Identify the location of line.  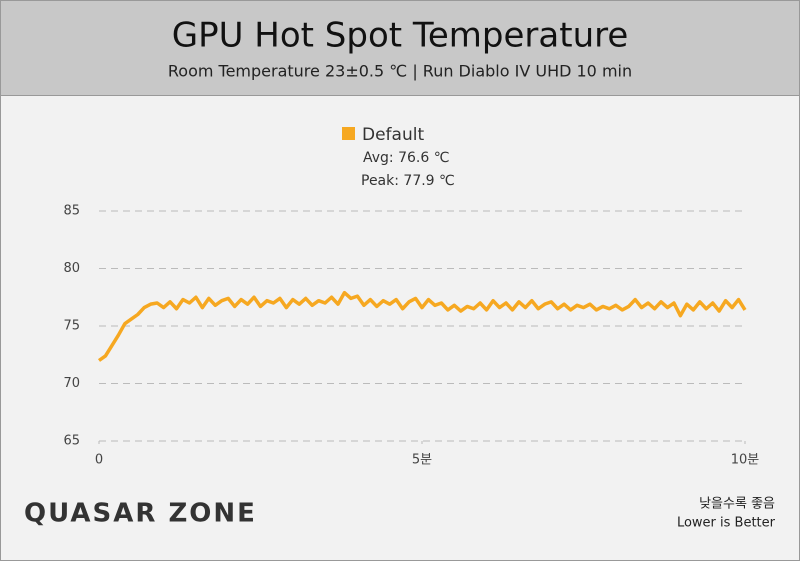
(422, 326).